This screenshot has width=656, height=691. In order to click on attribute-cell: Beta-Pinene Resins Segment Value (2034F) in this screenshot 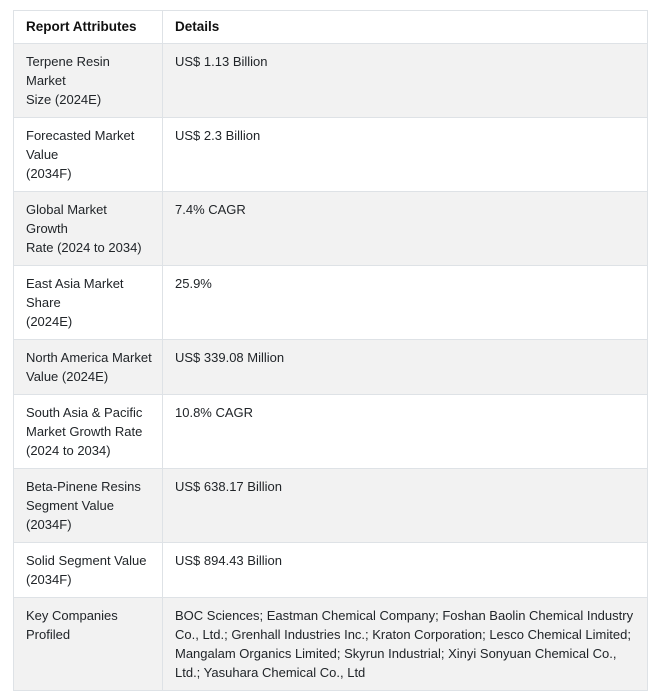, I will do `click(88, 505)`.